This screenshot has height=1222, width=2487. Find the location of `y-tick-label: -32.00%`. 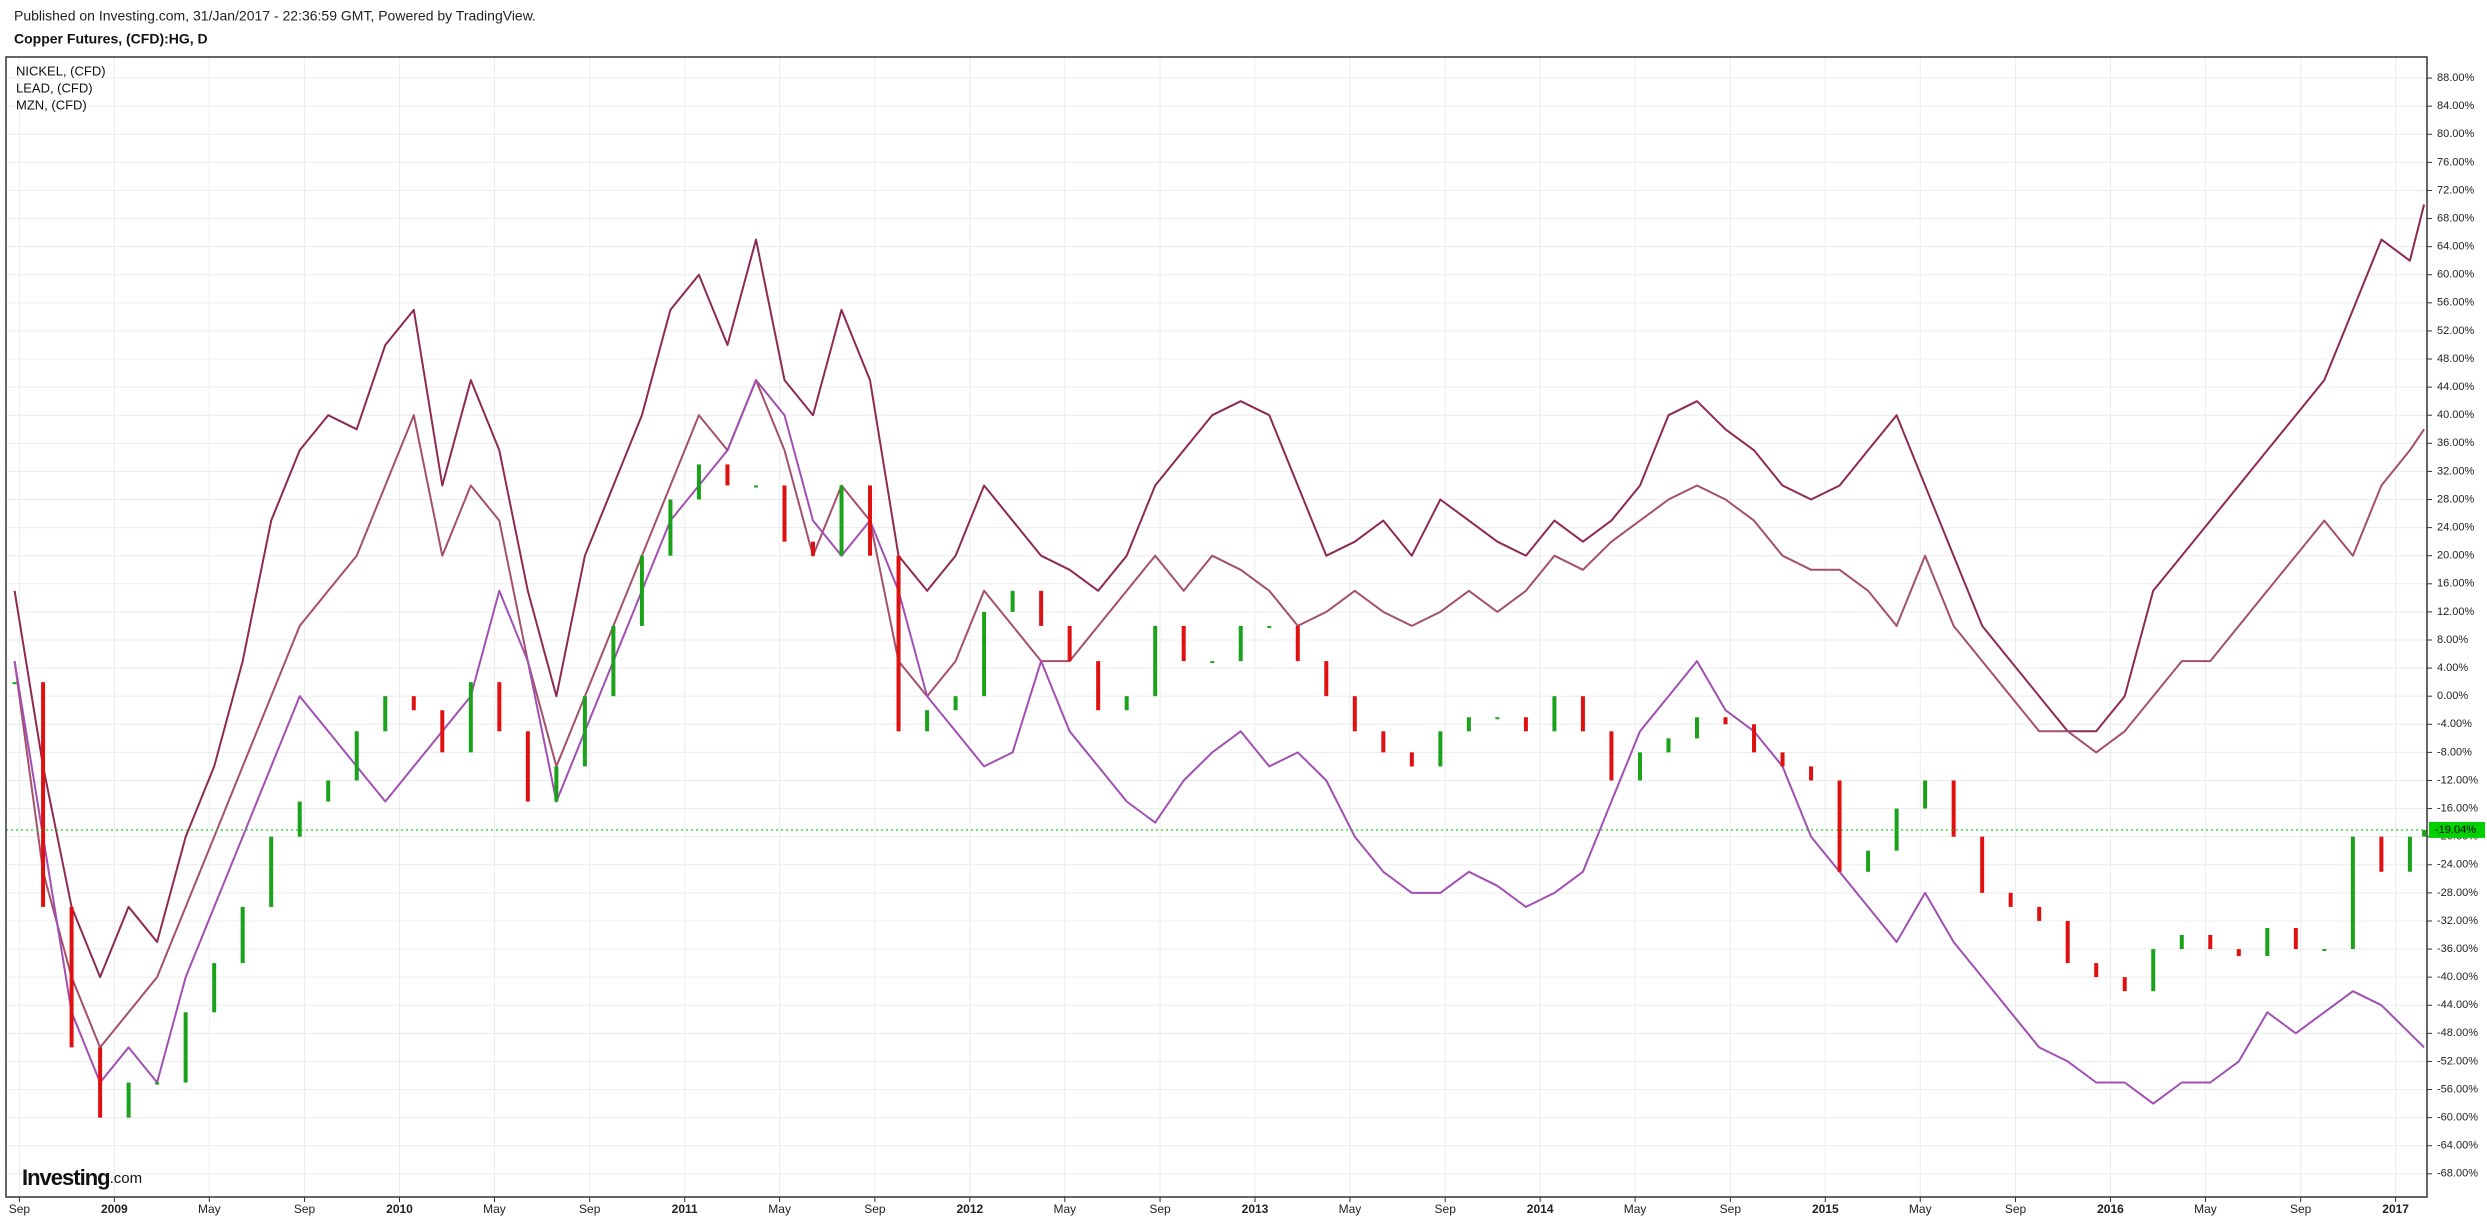

y-tick-label: -32.00% is located at coordinates (2457, 921).